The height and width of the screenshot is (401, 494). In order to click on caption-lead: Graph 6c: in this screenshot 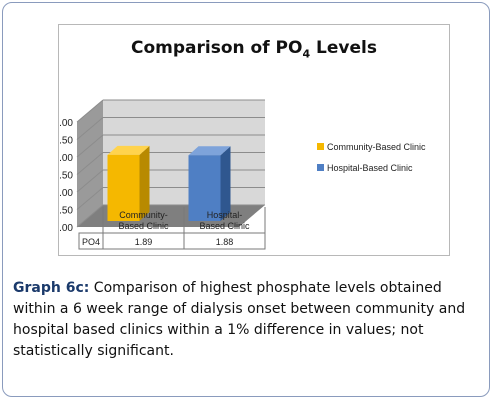, I will do `click(51, 288)`.